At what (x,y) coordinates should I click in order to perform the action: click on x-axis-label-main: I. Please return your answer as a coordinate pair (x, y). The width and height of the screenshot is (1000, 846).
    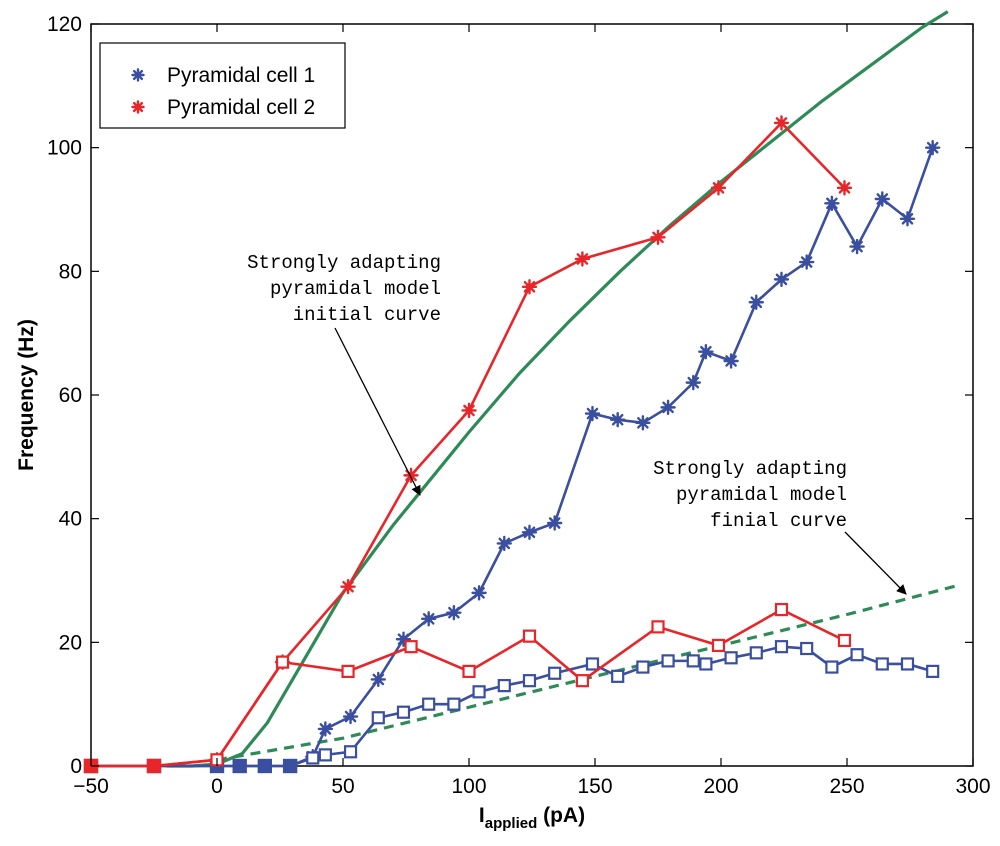
    Looking at the image, I should click on (482, 815).